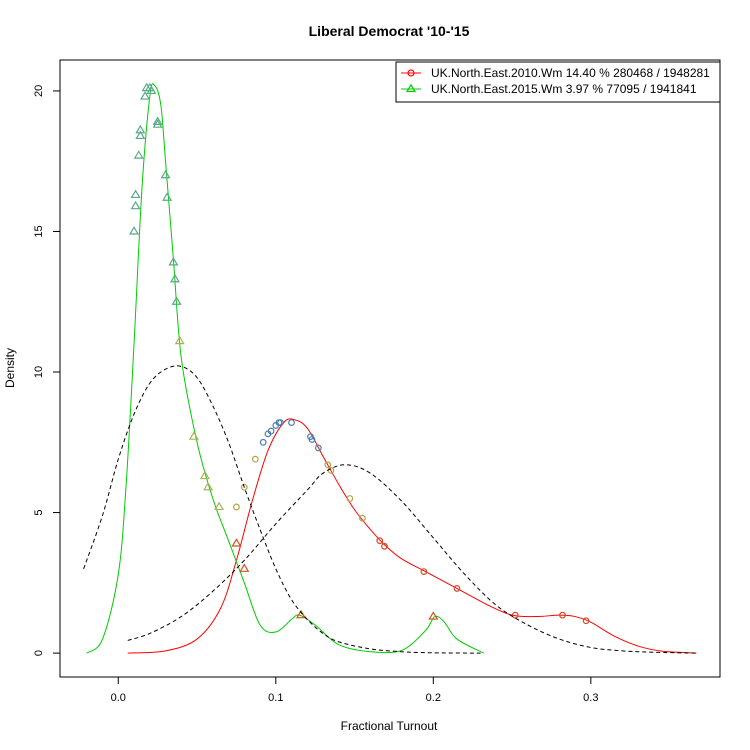 This screenshot has height=750, width=750. Describe the element at coordinates (590, 698) in the screenshot. I see `x-tick-label: 0.3` at that location.